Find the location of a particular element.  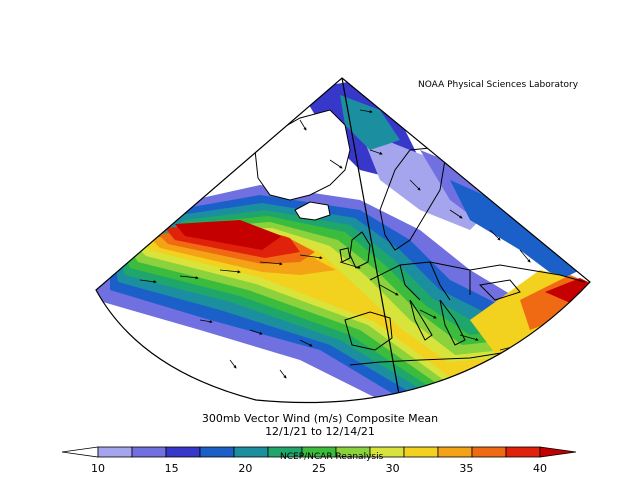

colorbar-tick-label: 40 is located at coordinates (540, 468).